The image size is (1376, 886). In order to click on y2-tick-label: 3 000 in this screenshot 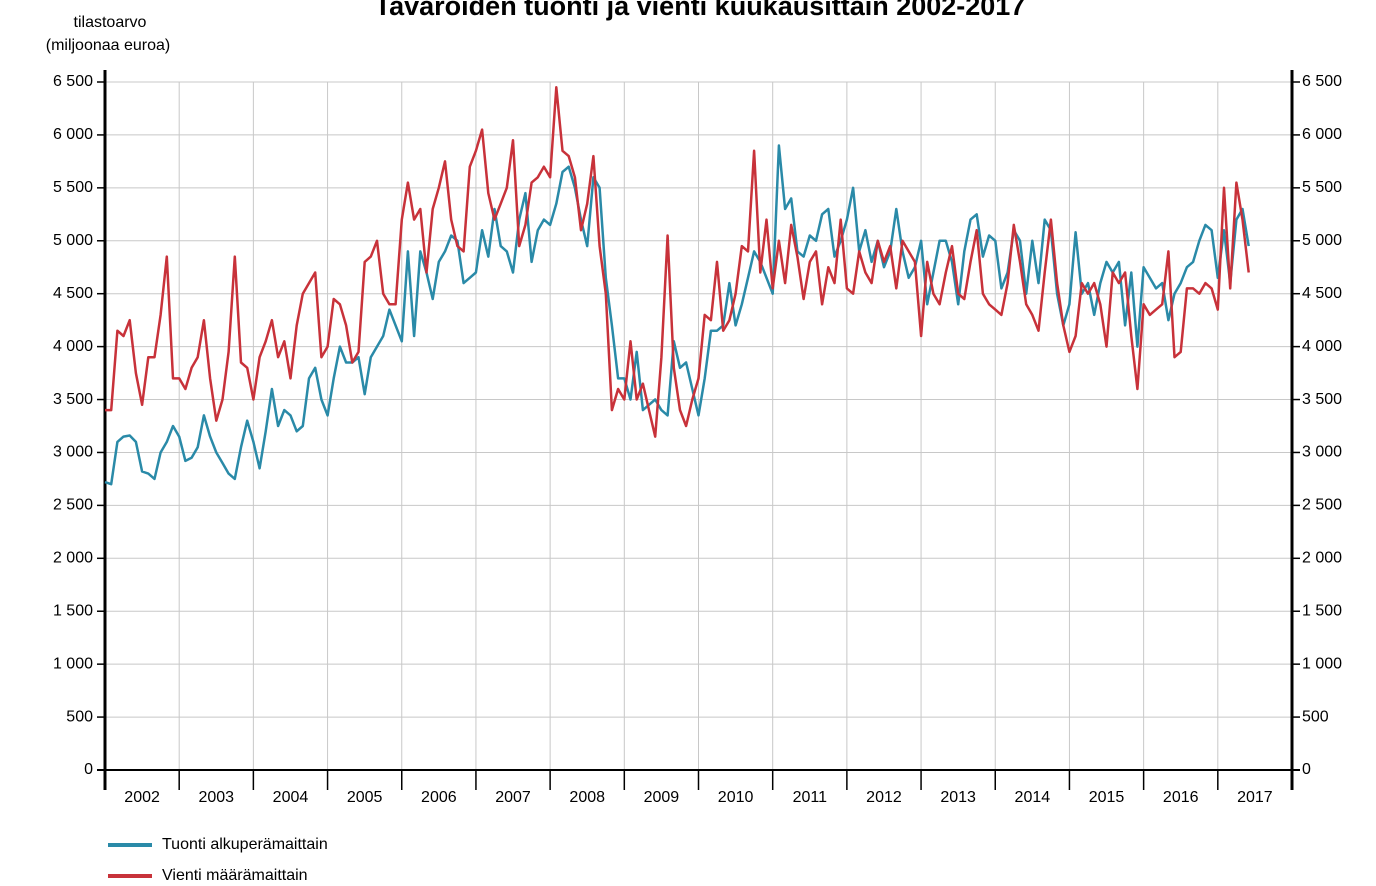, I will do `click(1322, 452)`.